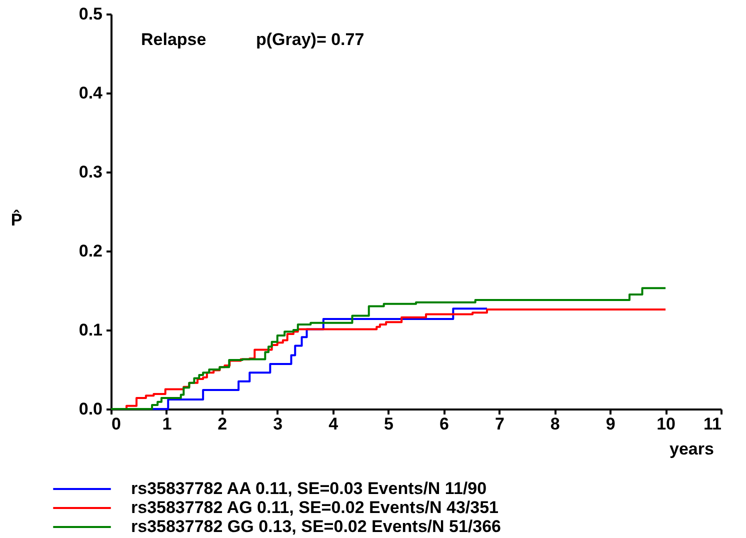 This screenshot has height=538, width=746. I want to click on legend-label: rs35837782 AA 0.11, SE=0.03 Events/N 11/90, so click(309, 488).